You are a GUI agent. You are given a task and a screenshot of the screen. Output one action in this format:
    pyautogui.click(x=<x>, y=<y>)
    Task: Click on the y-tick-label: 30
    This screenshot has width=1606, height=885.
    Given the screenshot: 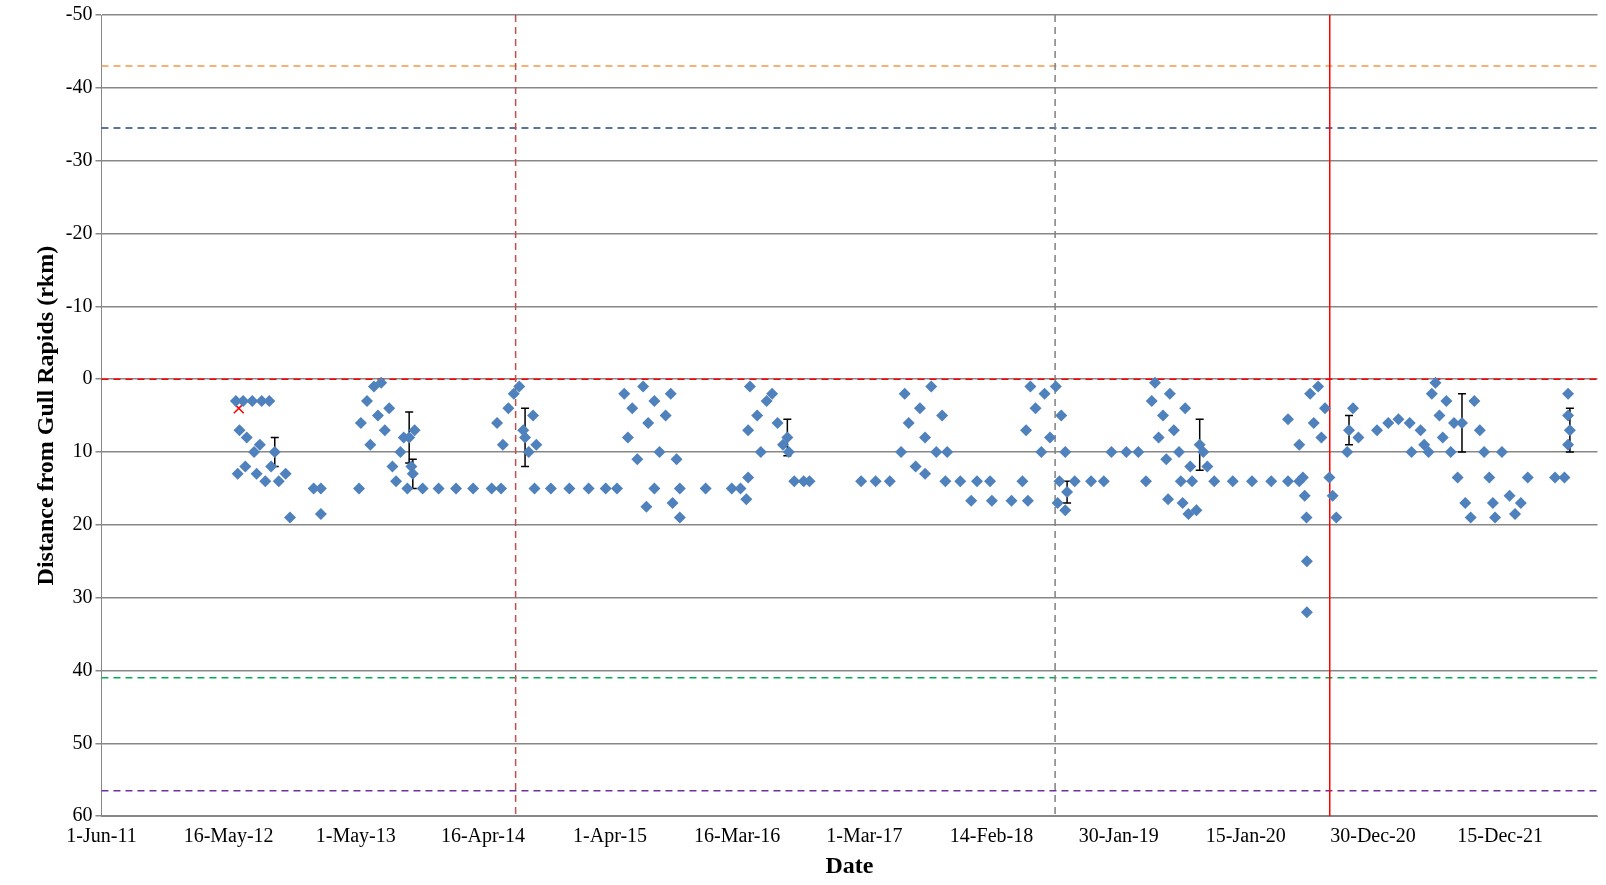 What is the action you would take?
    pyautogui.click(x=82, y=595)
    